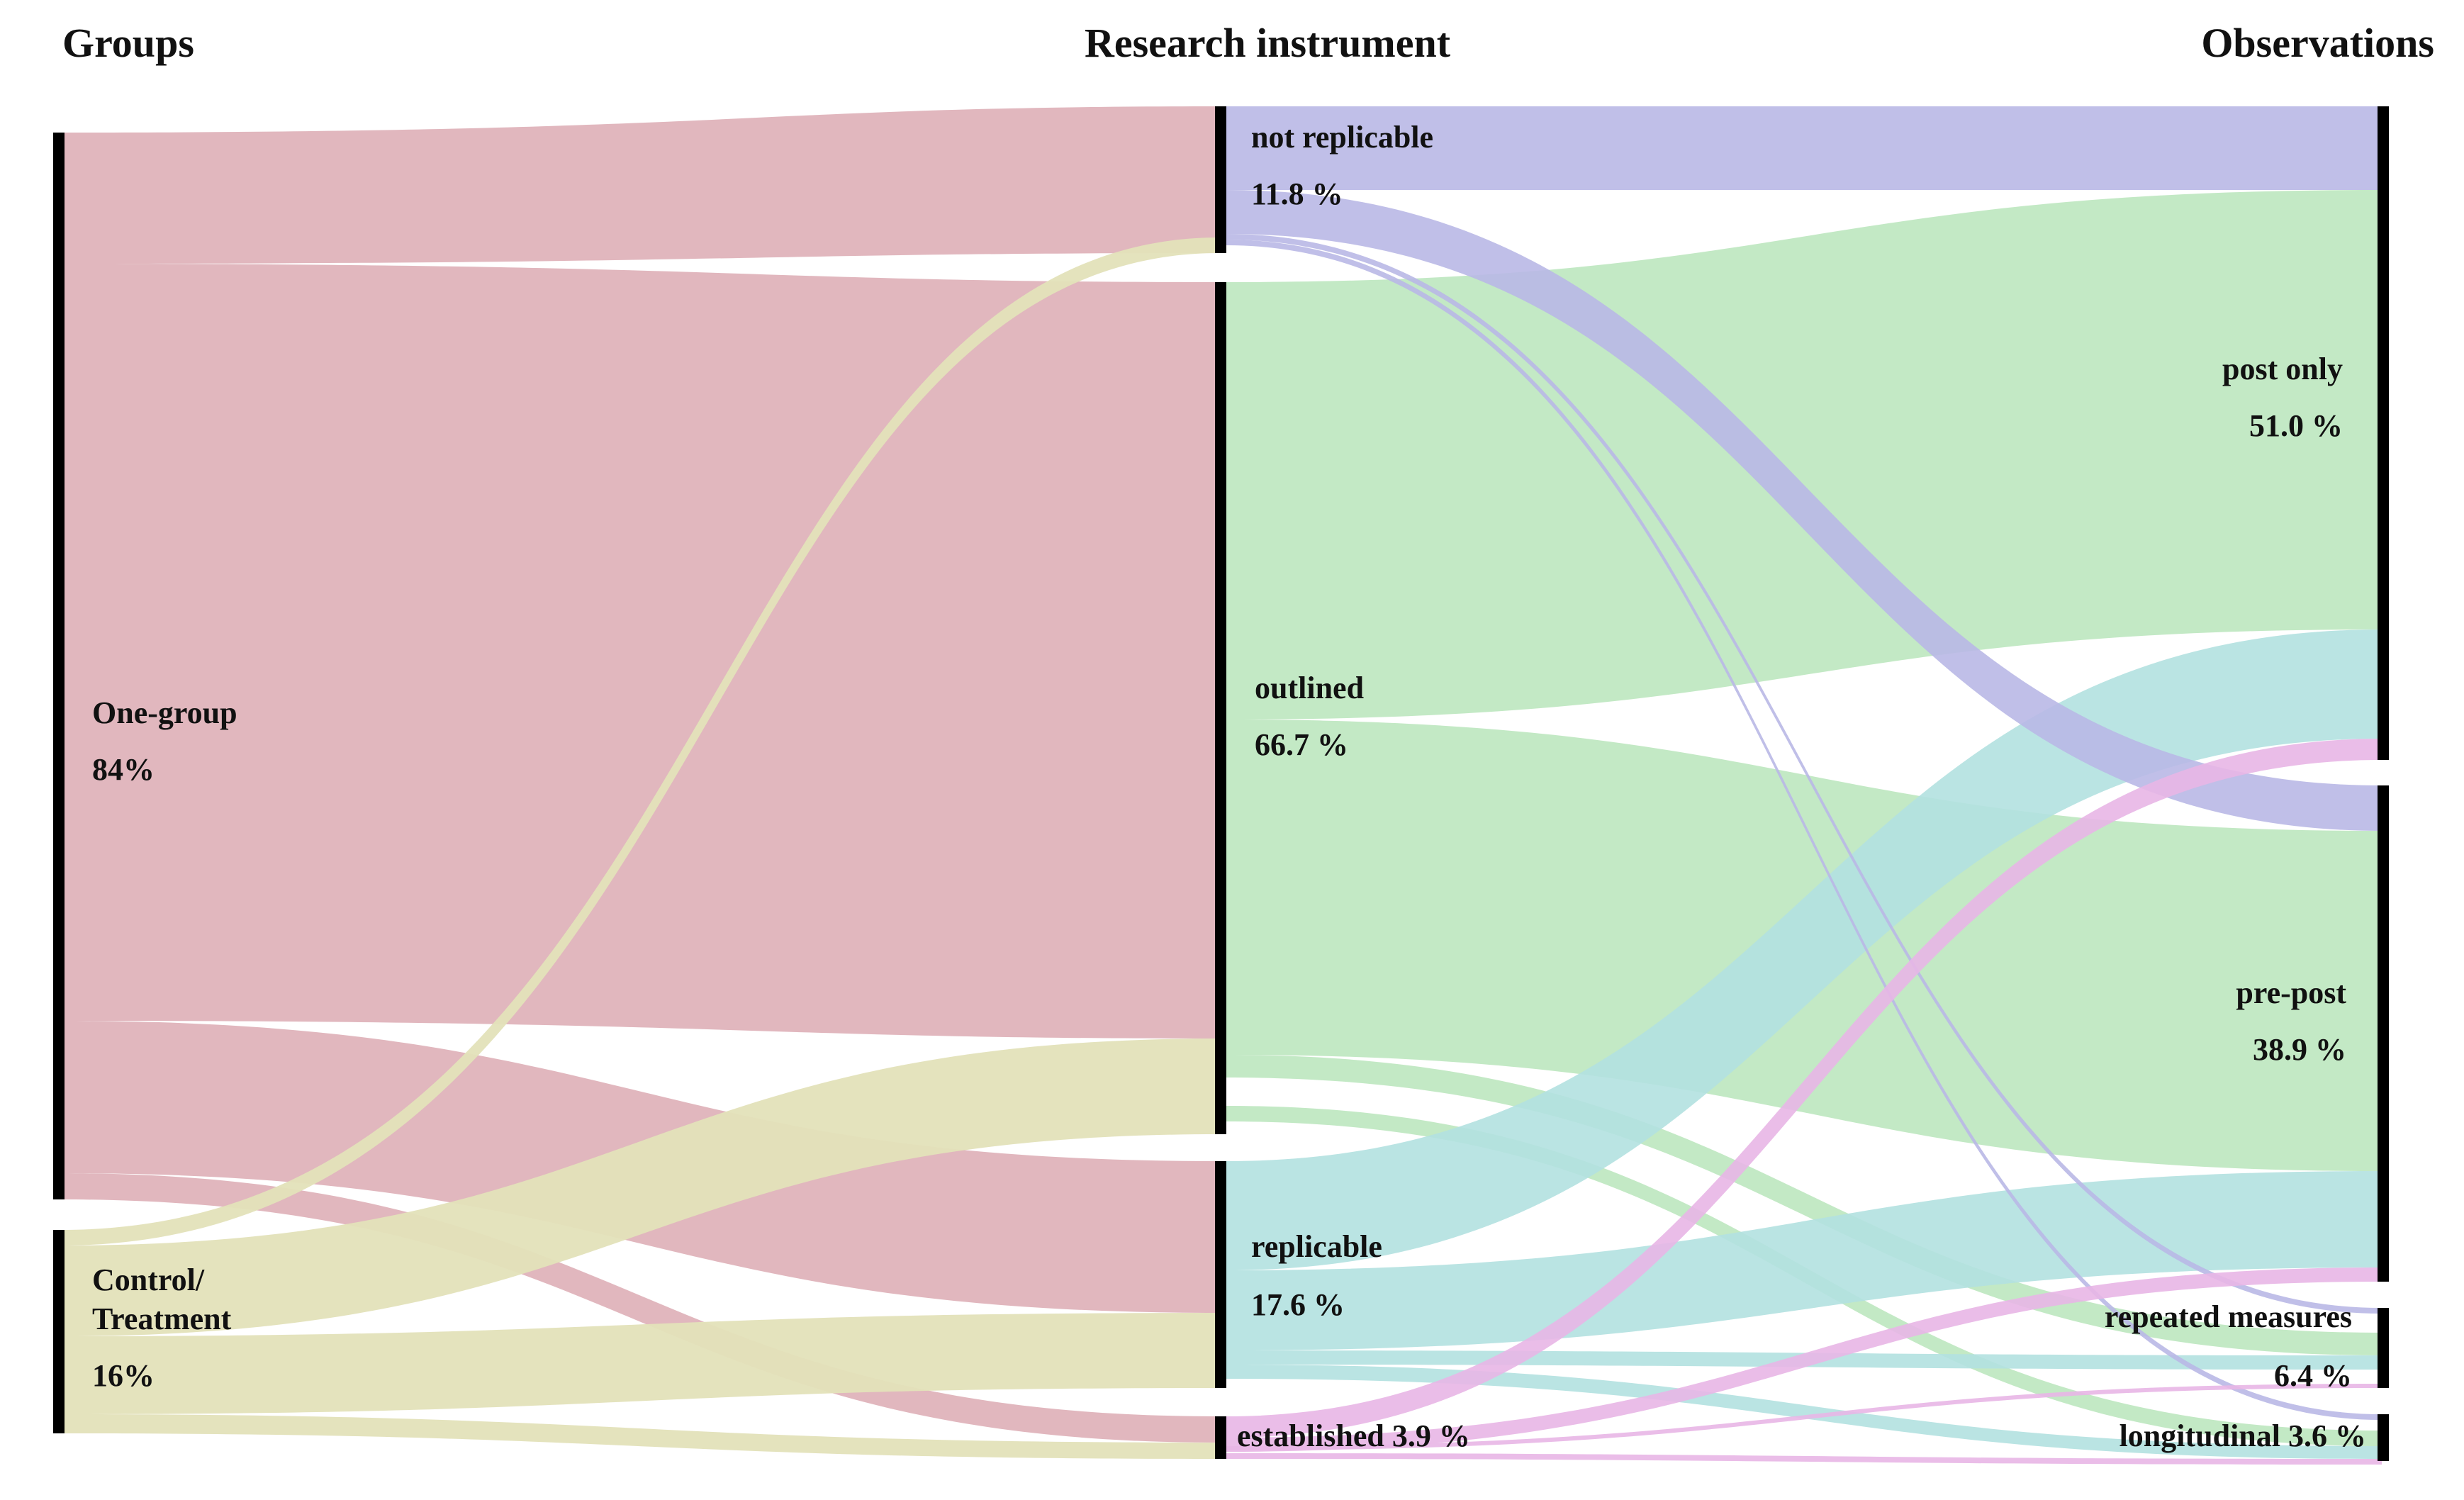 This screenshot has width=2464, height=1500. I want to click on label-pre-post-name: pre-post, so click(2291, 993).